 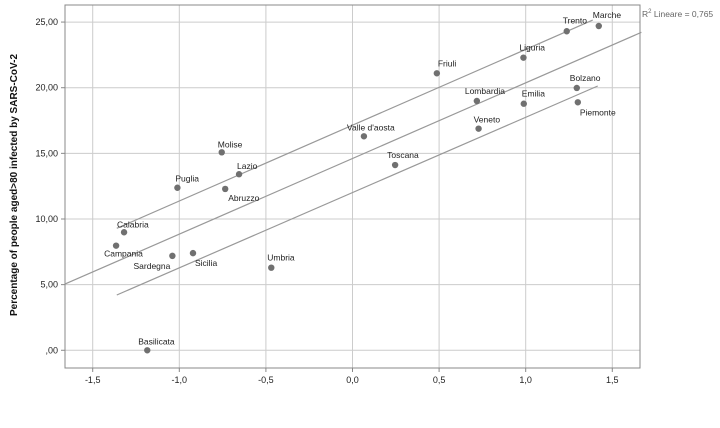 What do you see at coordinates (46, 22) in the screenshot?
I see `y-tick-label: 25,00` at bounding box center [46, 22].